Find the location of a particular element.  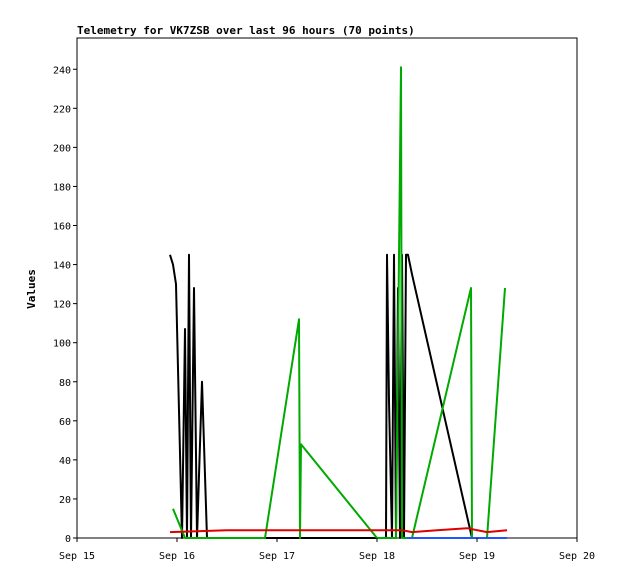

y-tick-label: 60 is located at coordinates (65, 422).